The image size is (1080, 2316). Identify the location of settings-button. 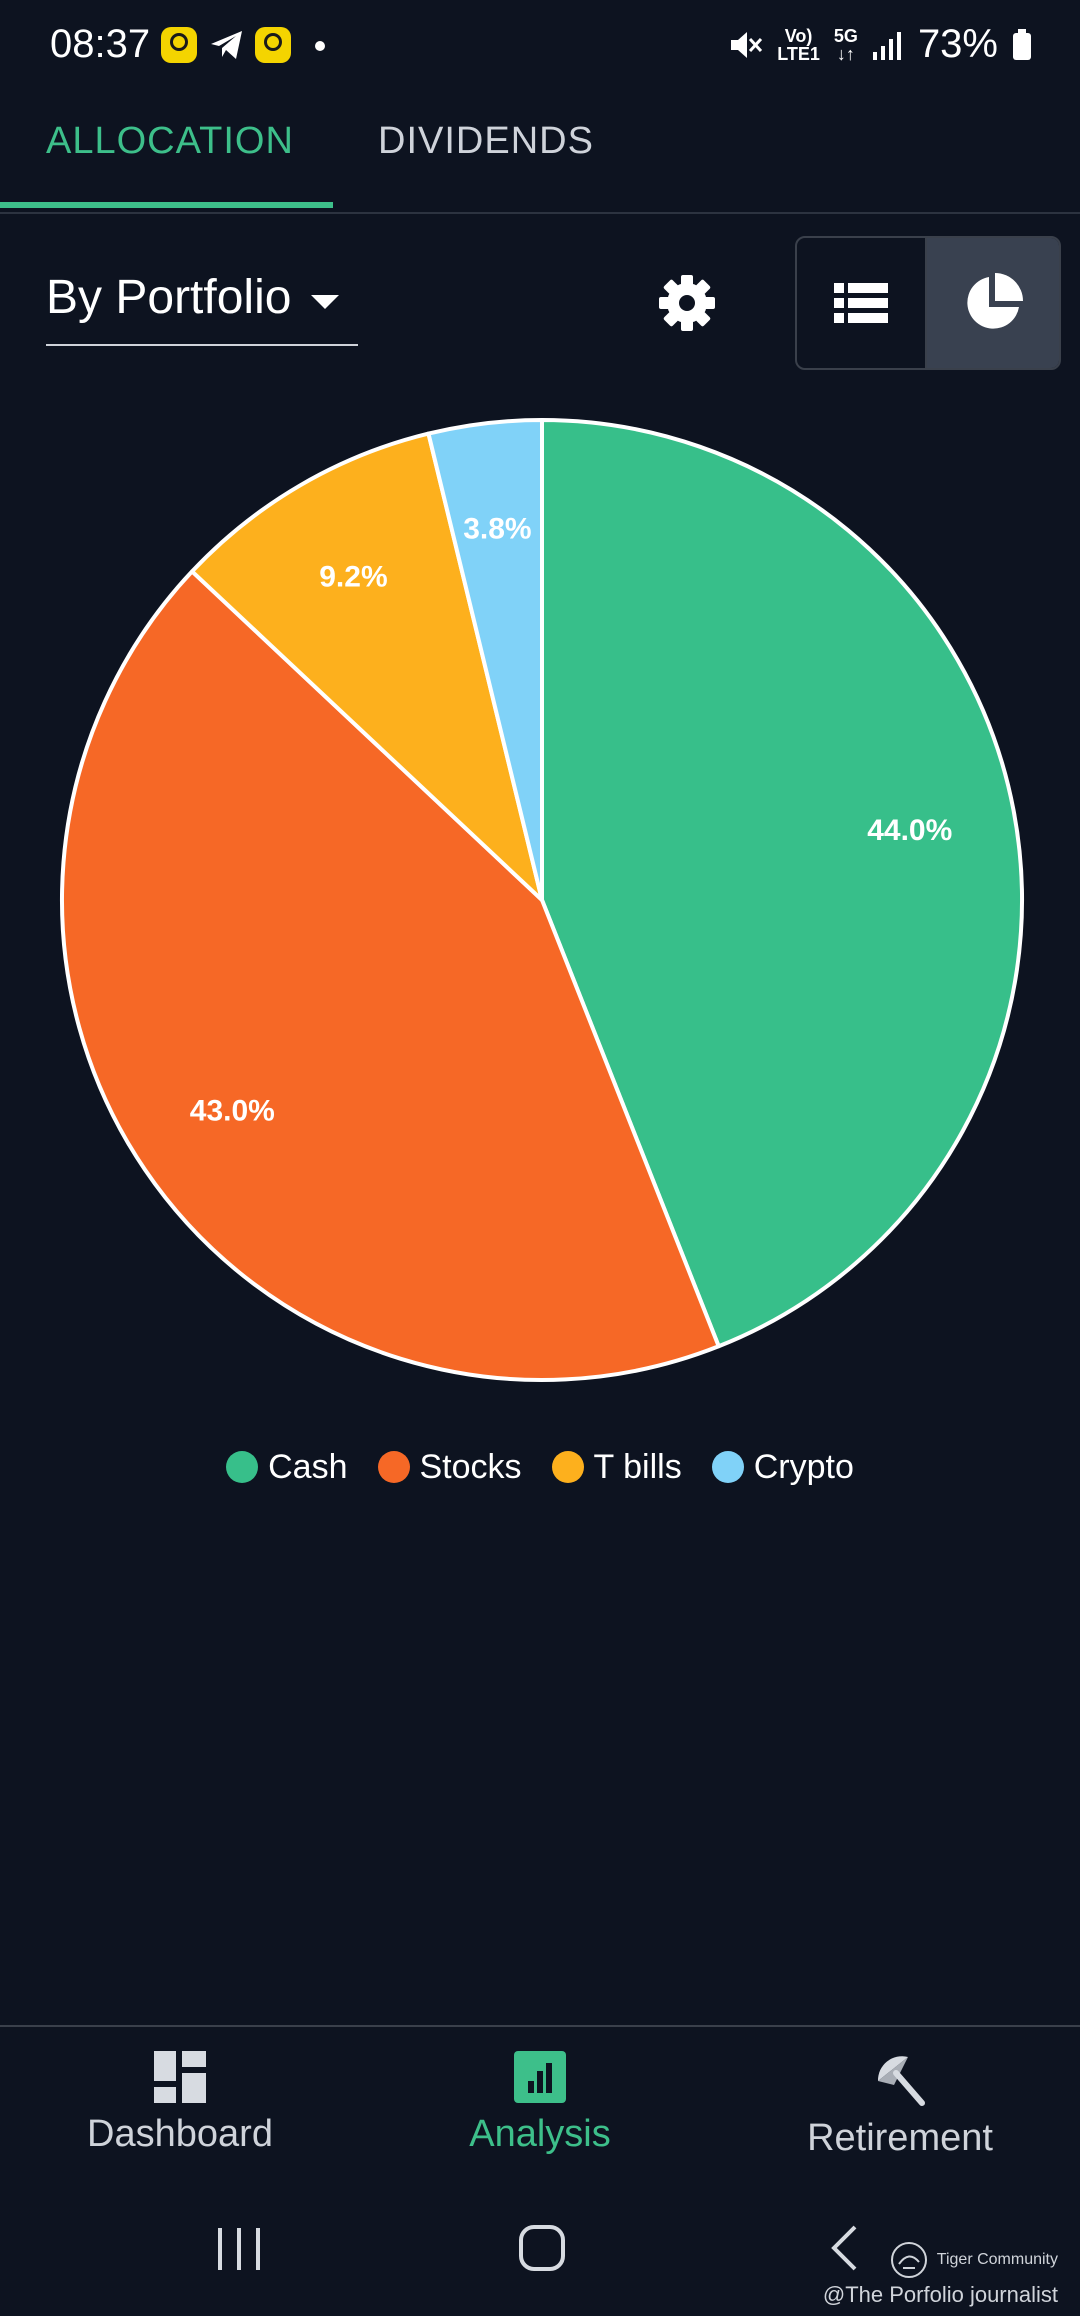
(687, 303).